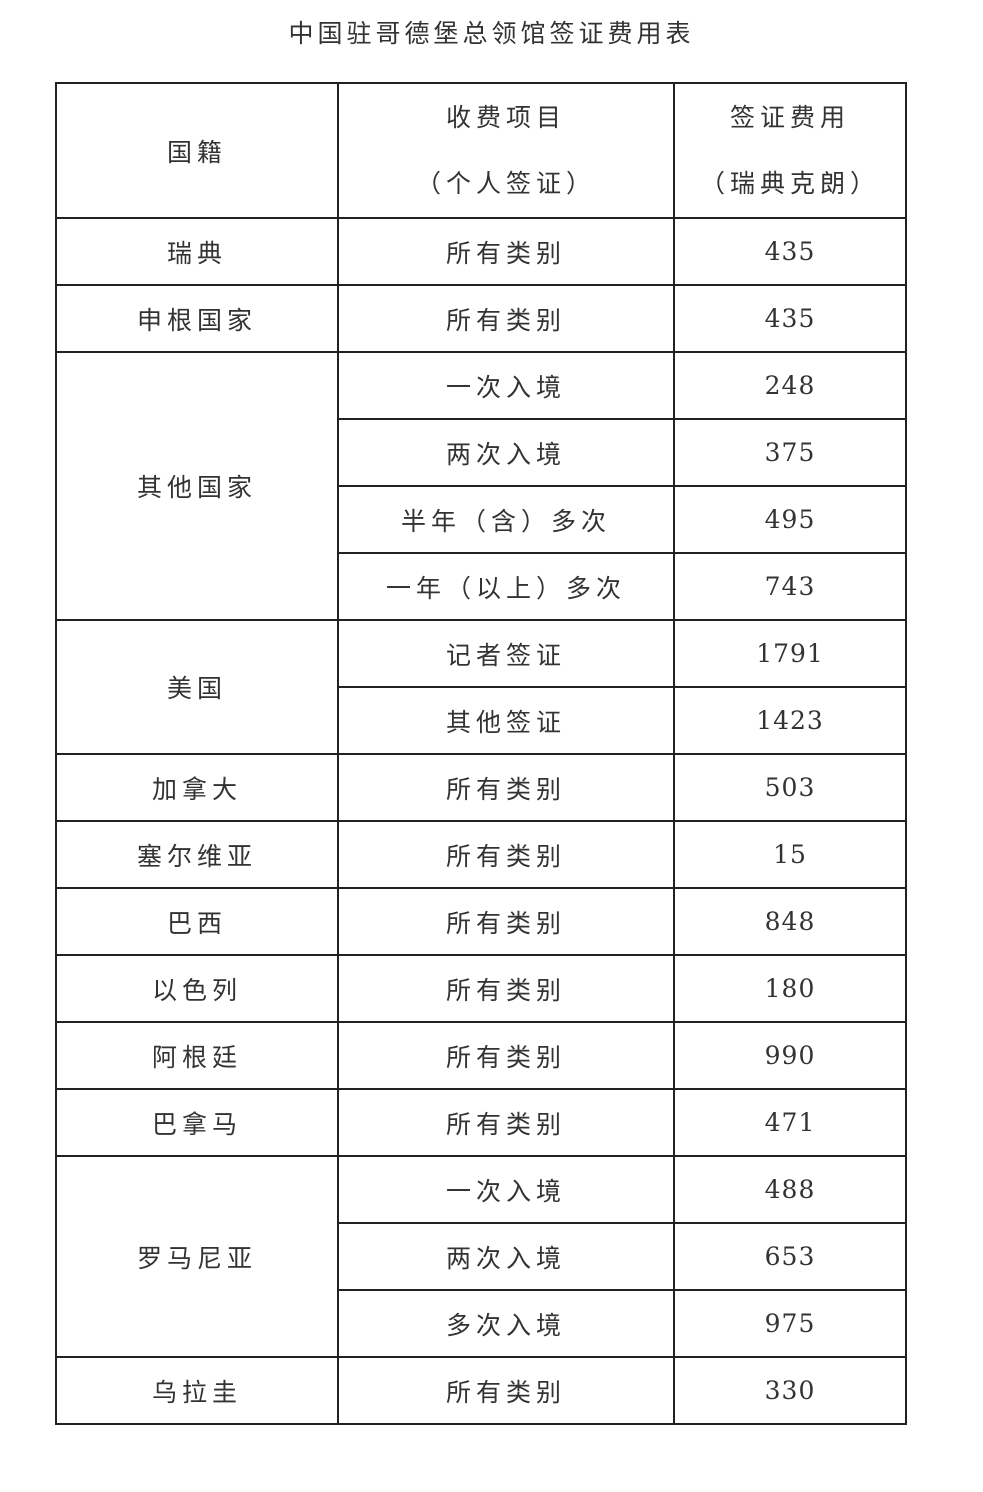  What do you see at coordinates (197, 687) in the screenshot?
I see `country-cell: 美国` at bounding box center [197, 687].